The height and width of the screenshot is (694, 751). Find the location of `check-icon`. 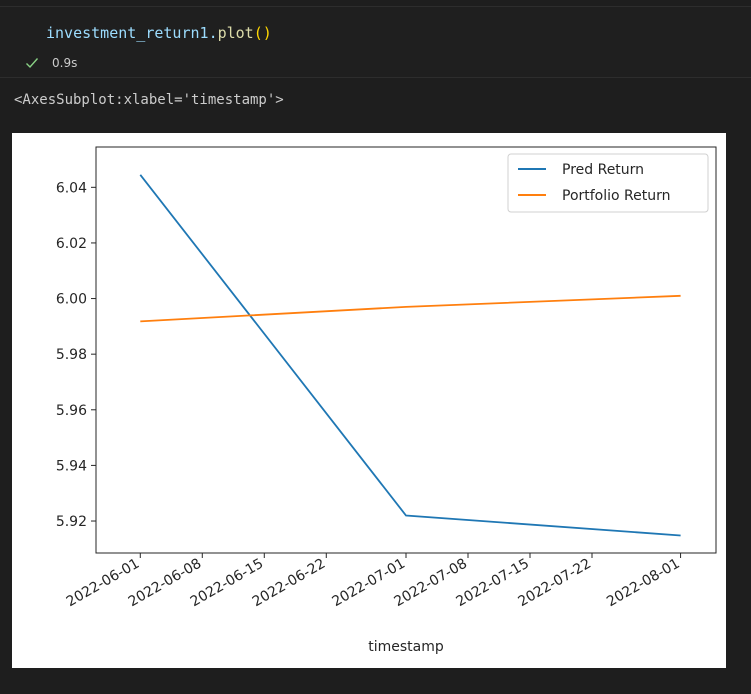

check-icon is located at coordinates (32, 63).